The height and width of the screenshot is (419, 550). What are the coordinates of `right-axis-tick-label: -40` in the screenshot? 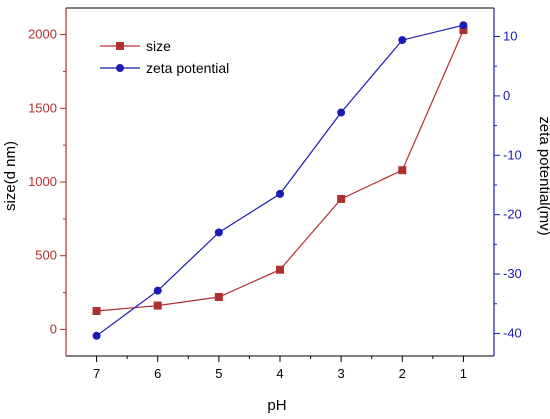 It's located at (512, 332).